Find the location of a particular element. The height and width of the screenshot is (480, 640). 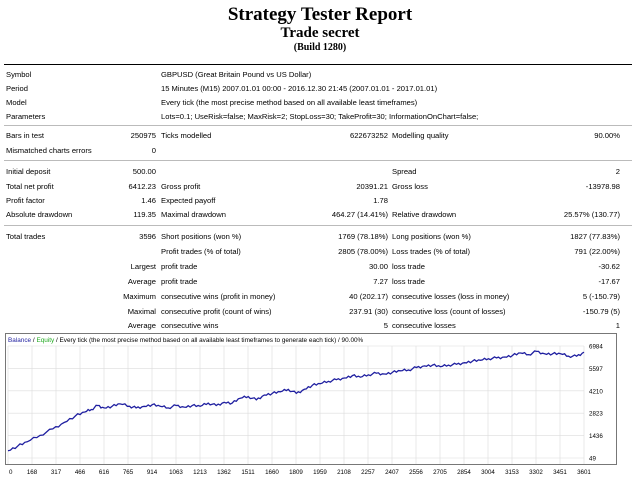

max-consecutive-losses-value: 5 (-150.79) is located at coordinates (601, 296).